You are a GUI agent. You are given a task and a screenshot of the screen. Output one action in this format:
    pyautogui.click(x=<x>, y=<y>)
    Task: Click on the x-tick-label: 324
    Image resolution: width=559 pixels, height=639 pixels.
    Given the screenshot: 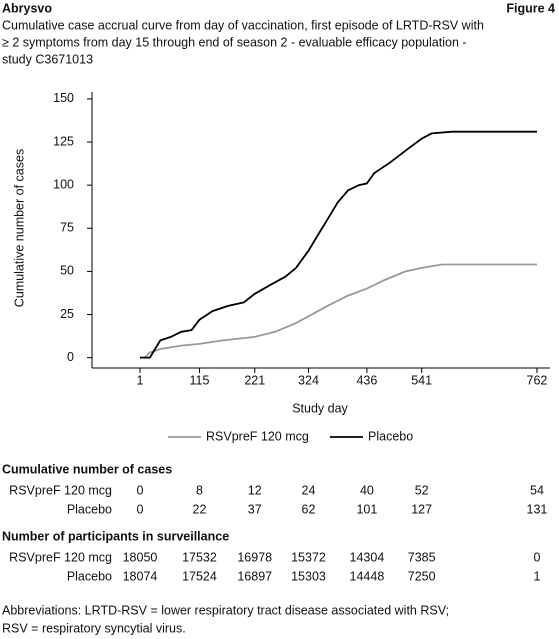 What is the action you would take?
    pyautogui.click(x=308, y=380)
    